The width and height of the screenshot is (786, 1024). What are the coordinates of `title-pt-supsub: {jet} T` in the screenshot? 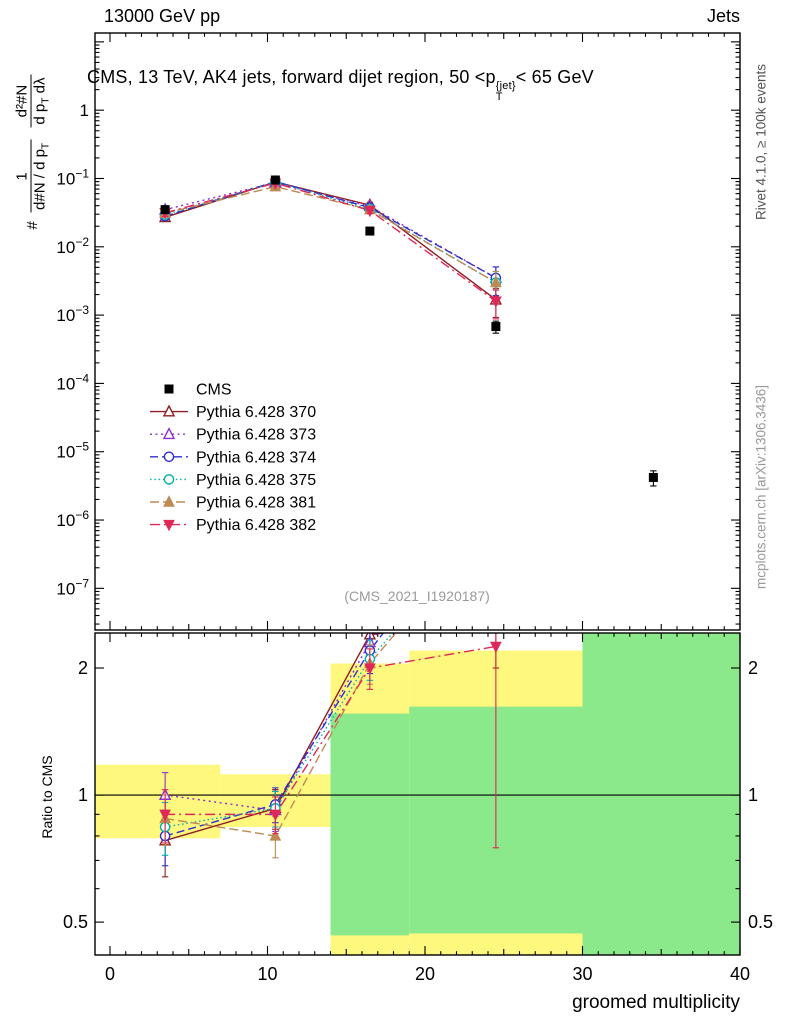 It's located at (505, 91).